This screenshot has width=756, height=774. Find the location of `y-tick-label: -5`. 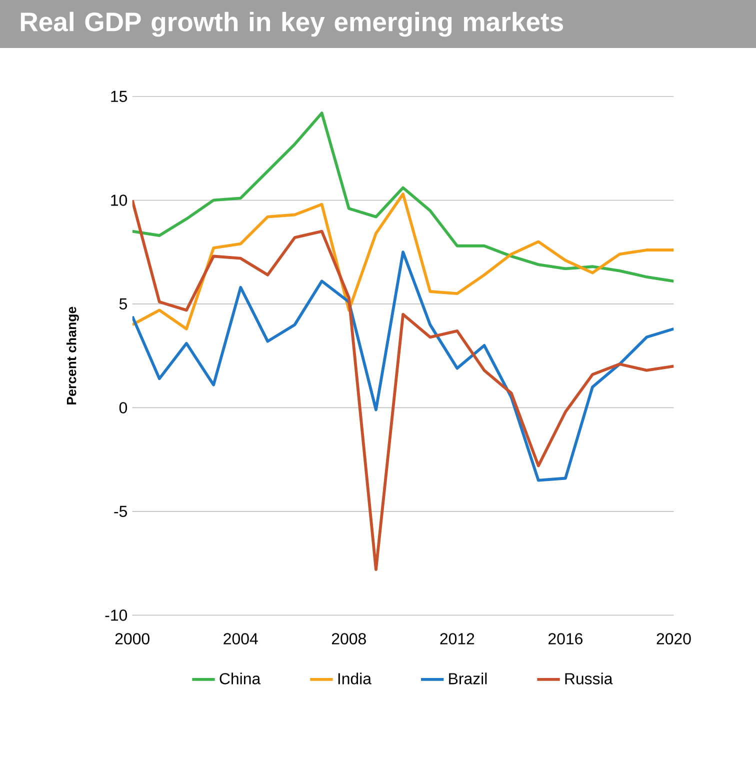

y-tick-label: -5 is located at coordinates (120, 511).